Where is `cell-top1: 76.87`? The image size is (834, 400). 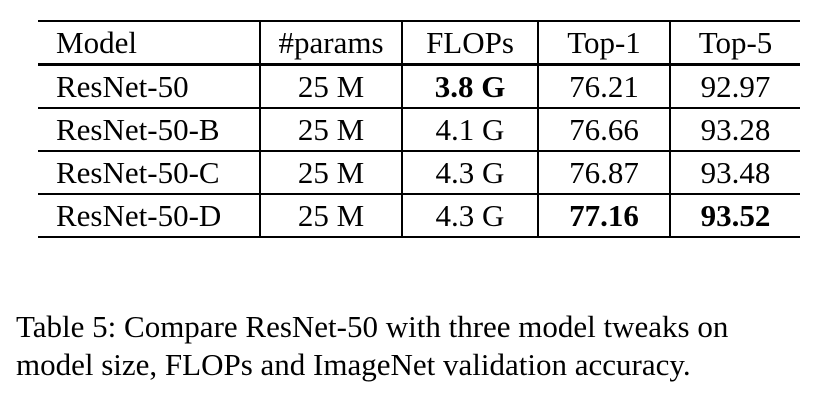 cell-top1: 76.87 is located at coordinates (603, 172).